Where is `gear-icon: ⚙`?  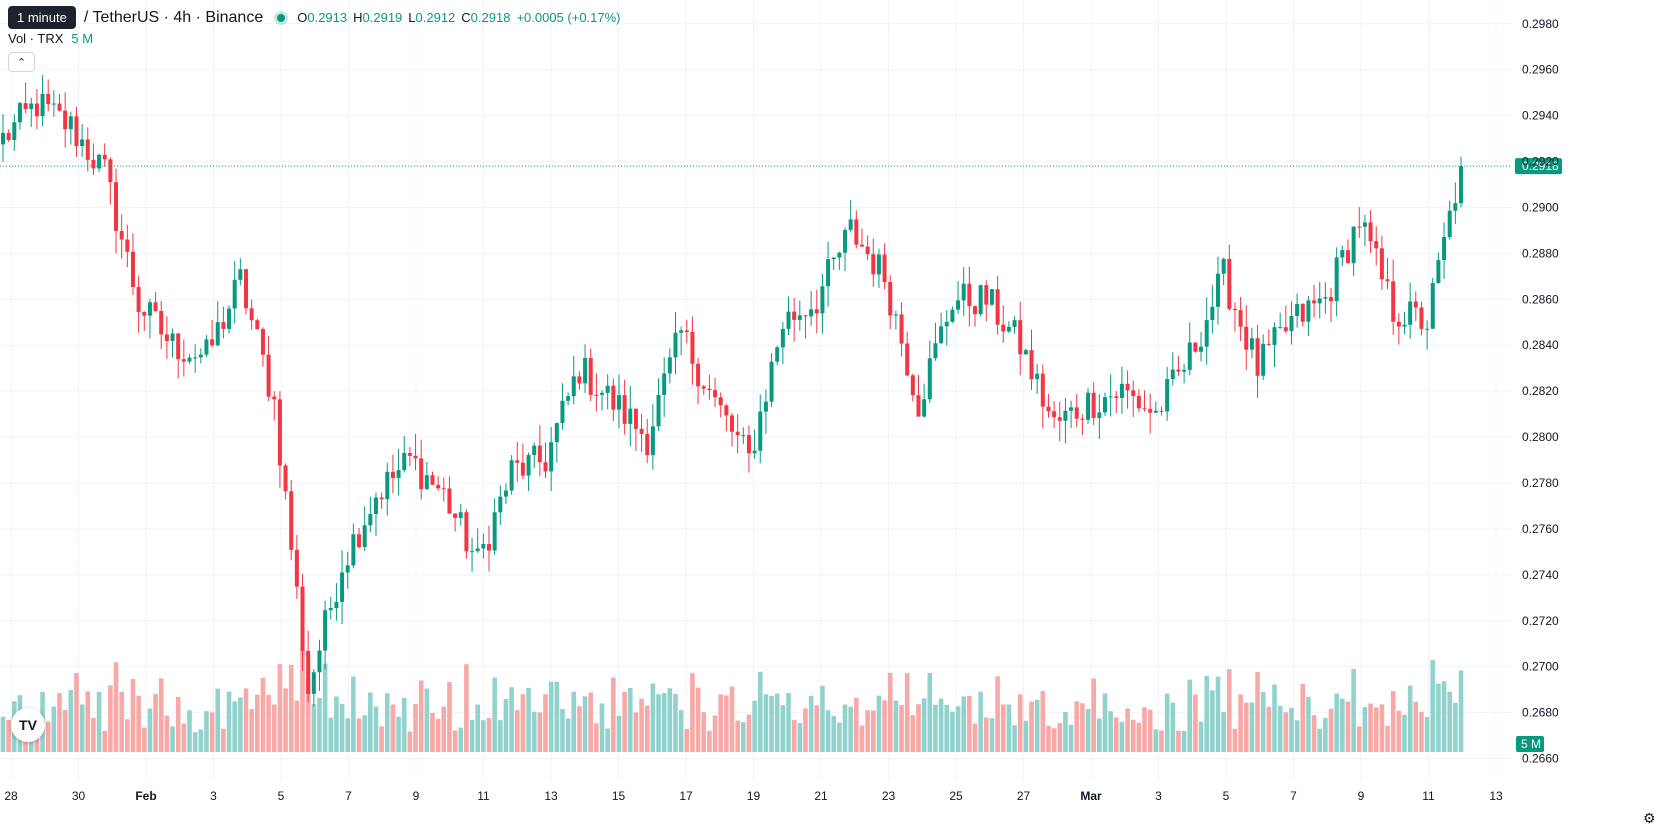 gear-icon: ⚙ is located at coordinates (1649, 818).